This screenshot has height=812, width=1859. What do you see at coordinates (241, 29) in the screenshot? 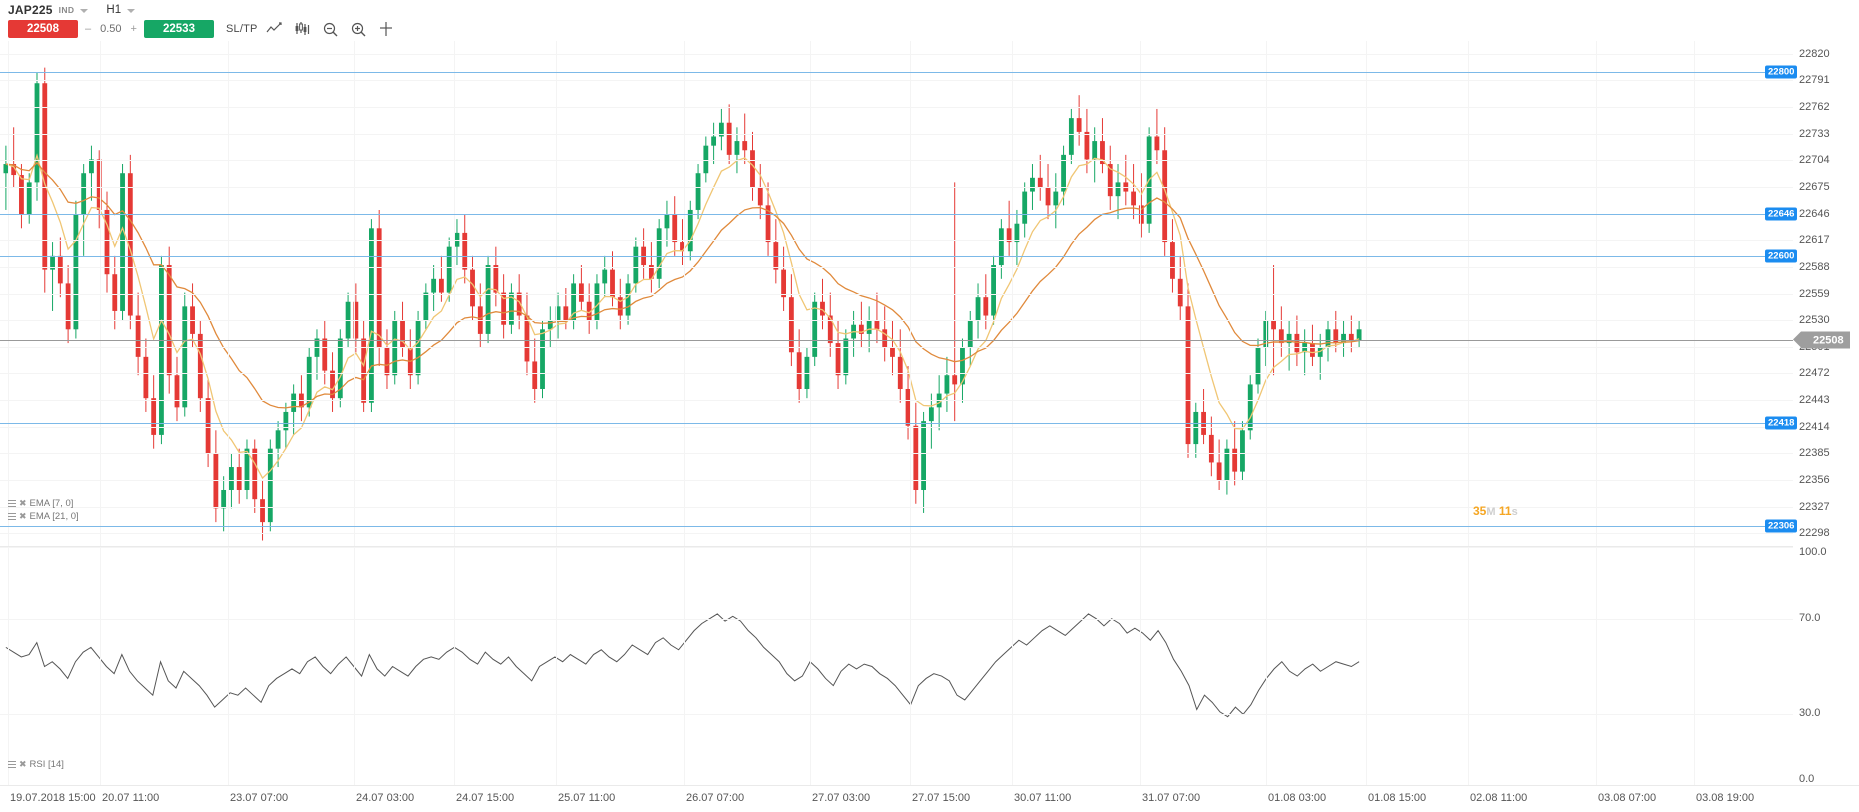
I see `sltp-button: SL/TP` at bounding box center [241, 29].